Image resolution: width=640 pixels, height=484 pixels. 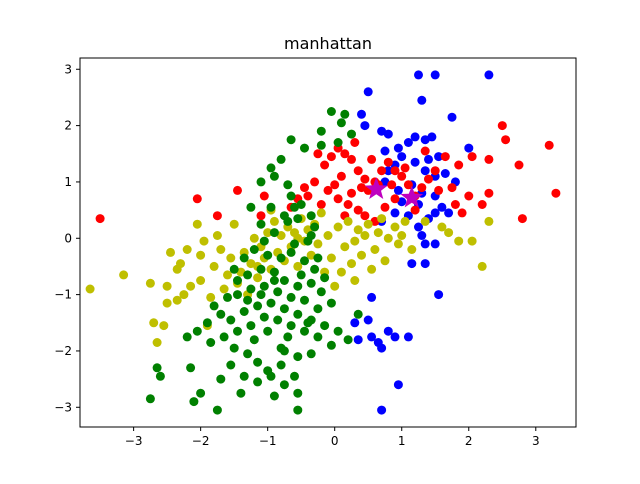 I want to click on chart-title: manhattan, so click(x=328, y=43).